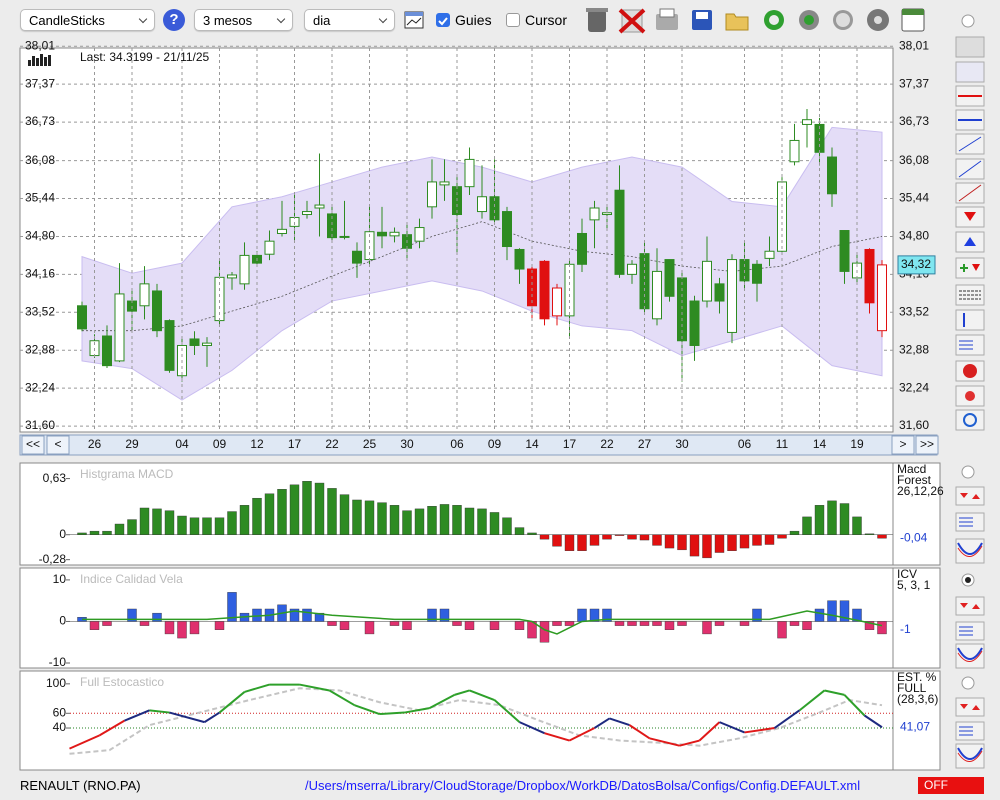 The height and width of the screenshot is (800, 1000). Describe the element at coordinates (597, 20) in the screenshot. I see `trash-icon` at that location.